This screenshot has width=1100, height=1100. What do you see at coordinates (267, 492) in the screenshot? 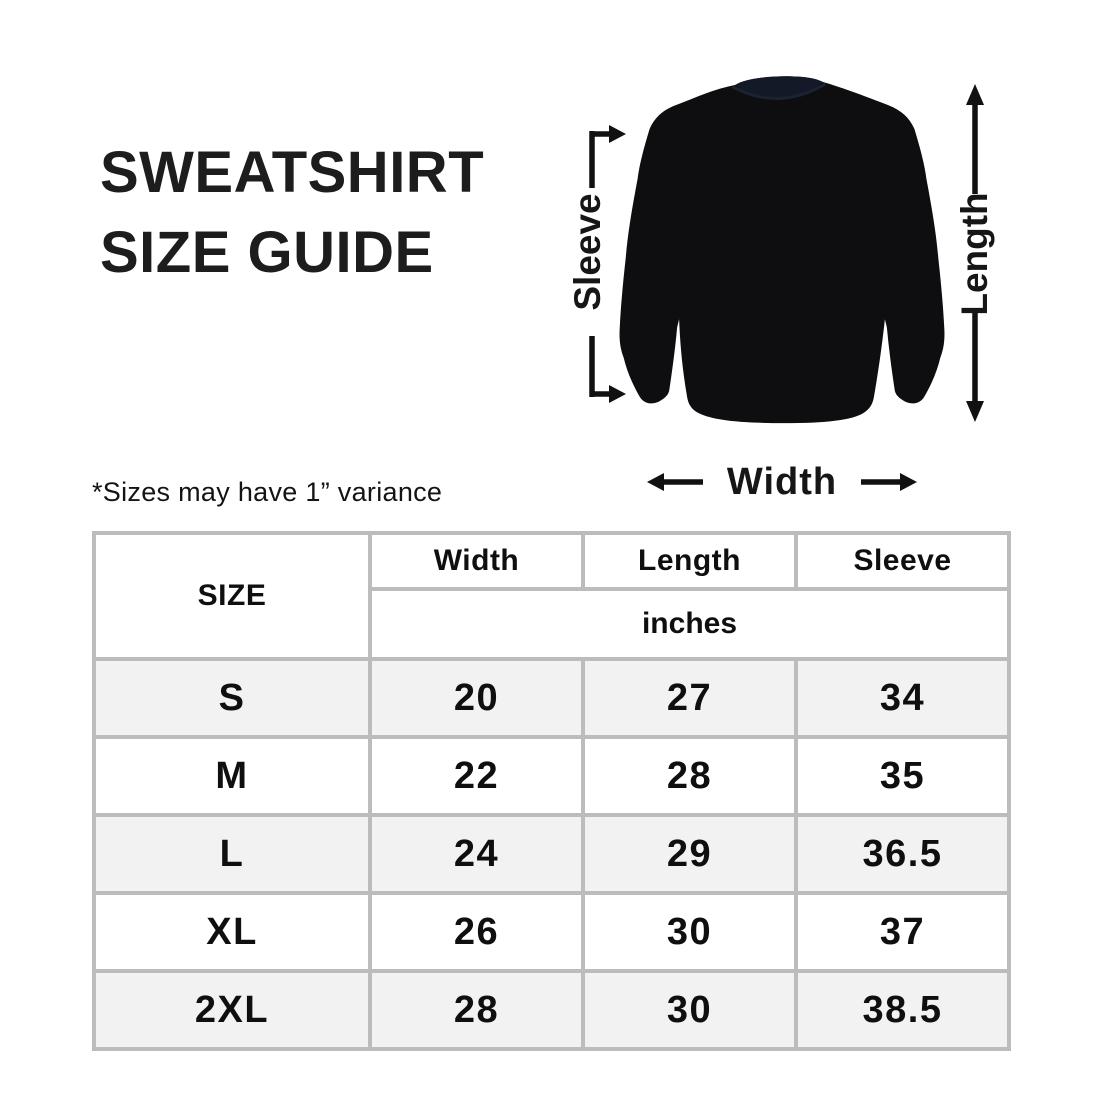
I see `variance-note: *Sizes may have 1” variance` at bounding box center [267, 492].